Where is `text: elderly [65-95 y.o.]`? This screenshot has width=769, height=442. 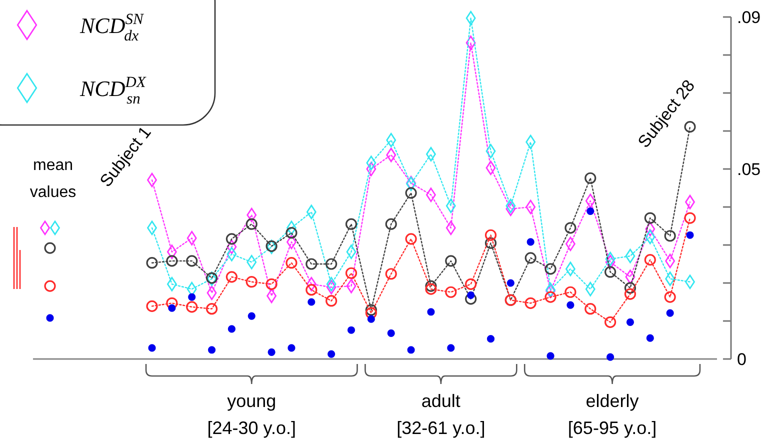
text: elderly [65-95 y.o.] is located at coordinates (612, 414).